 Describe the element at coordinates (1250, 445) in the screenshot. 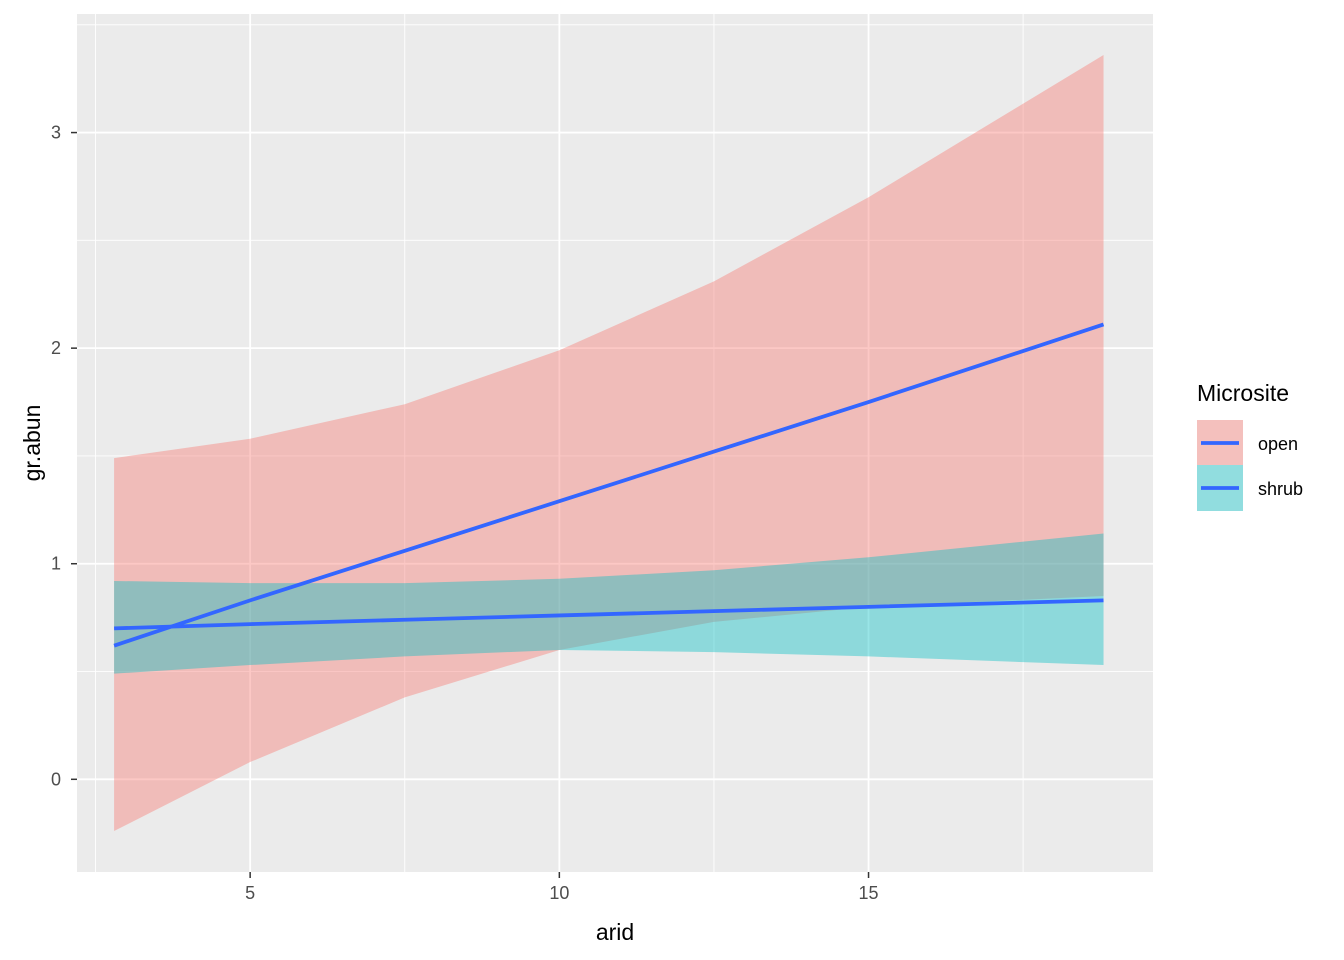

I see `legend: Microsite open shrub` at that location.